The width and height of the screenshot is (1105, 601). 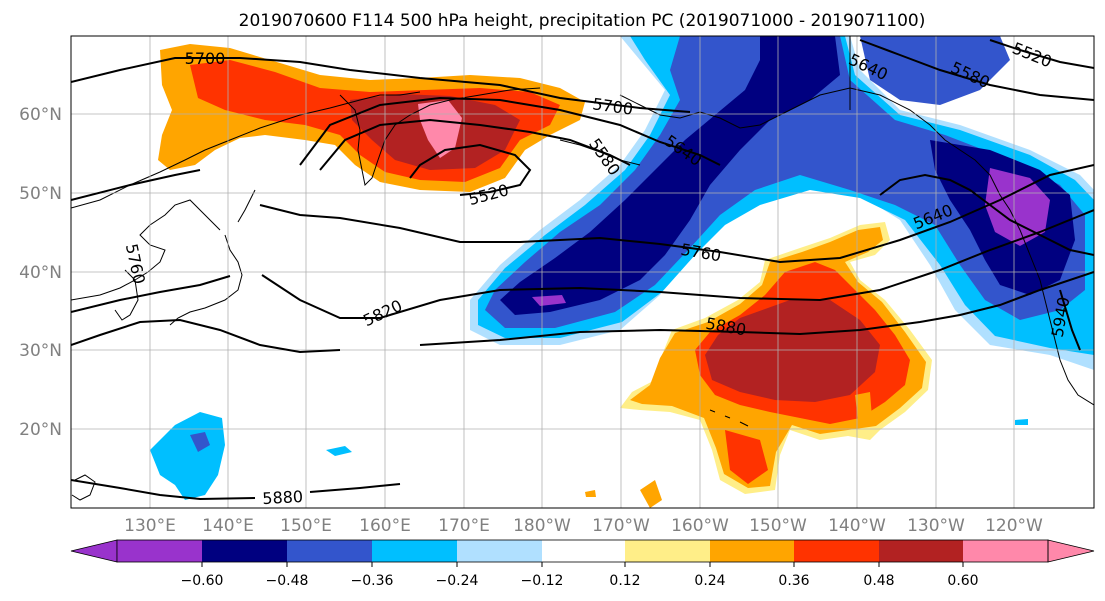 What do you see at coordinates (962, 581) in the screenshot?
I see `colorbar-label: 0.60` at bounding box center [962, 581].